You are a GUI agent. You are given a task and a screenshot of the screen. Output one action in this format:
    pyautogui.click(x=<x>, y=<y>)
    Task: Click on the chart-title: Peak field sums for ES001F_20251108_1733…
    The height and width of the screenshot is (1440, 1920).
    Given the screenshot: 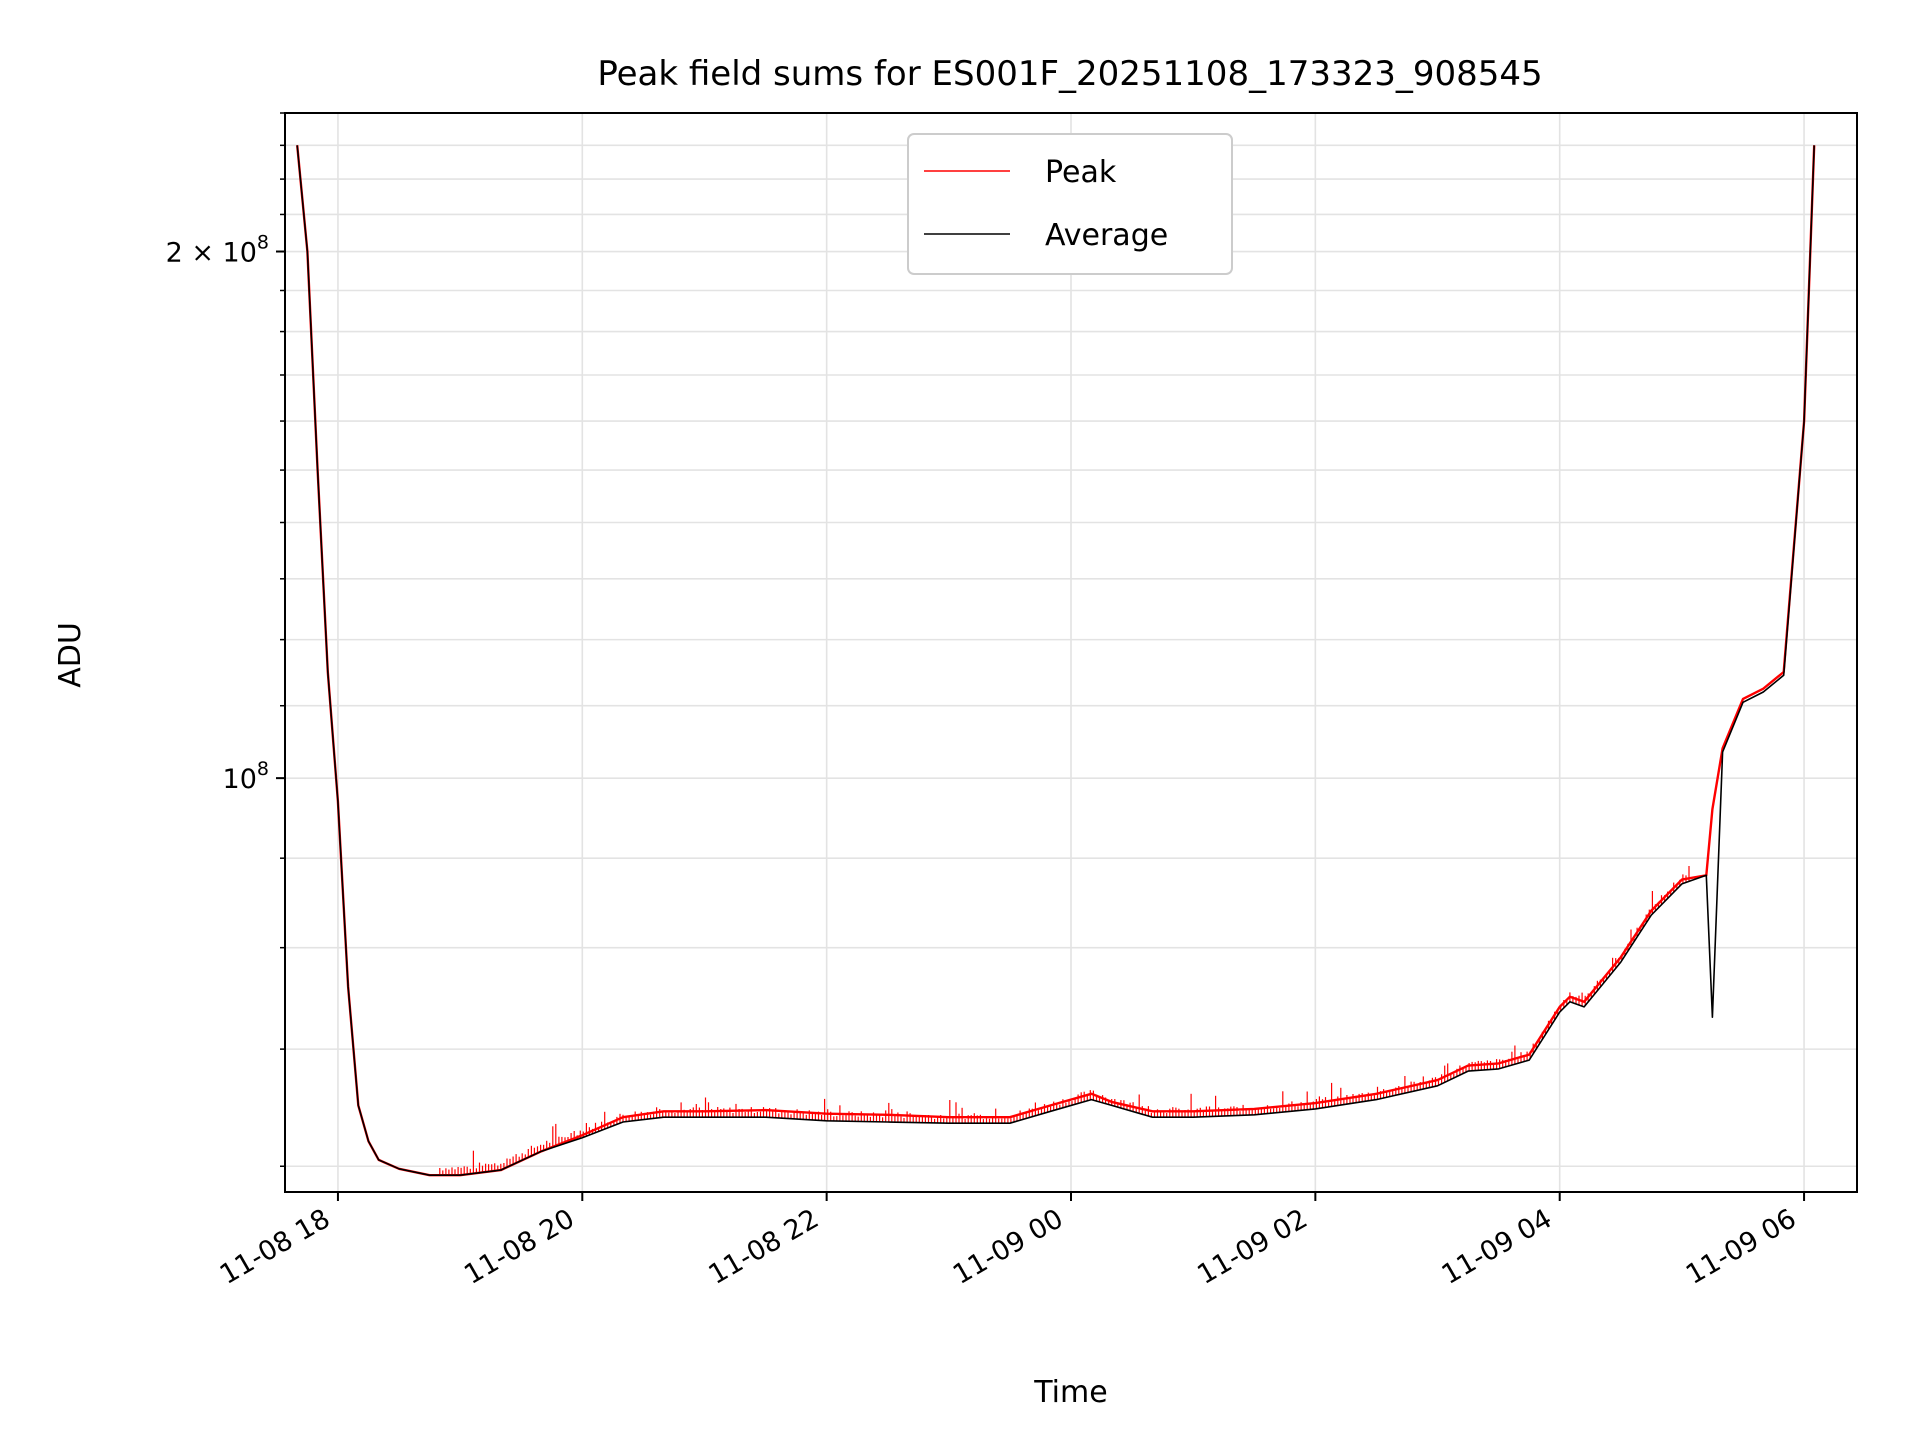 What is the action you would take?
    pyautogui.click(x=1069, y=74)
    